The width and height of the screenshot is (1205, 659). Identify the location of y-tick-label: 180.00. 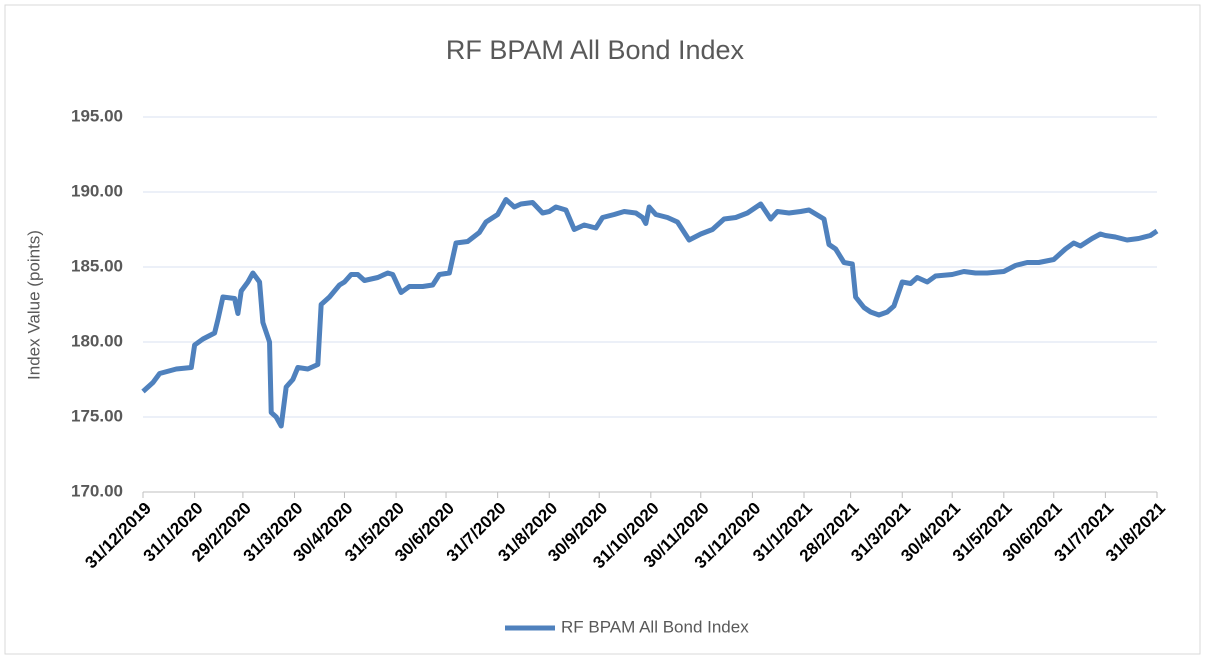
(97, 340).